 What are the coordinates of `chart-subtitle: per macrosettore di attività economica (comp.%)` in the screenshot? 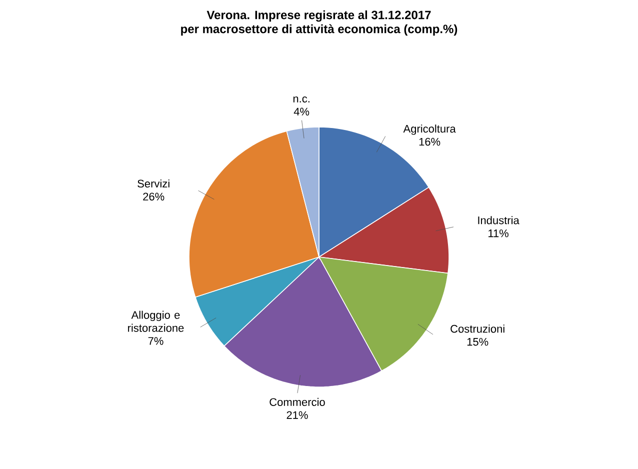 It's located at (319, 30).